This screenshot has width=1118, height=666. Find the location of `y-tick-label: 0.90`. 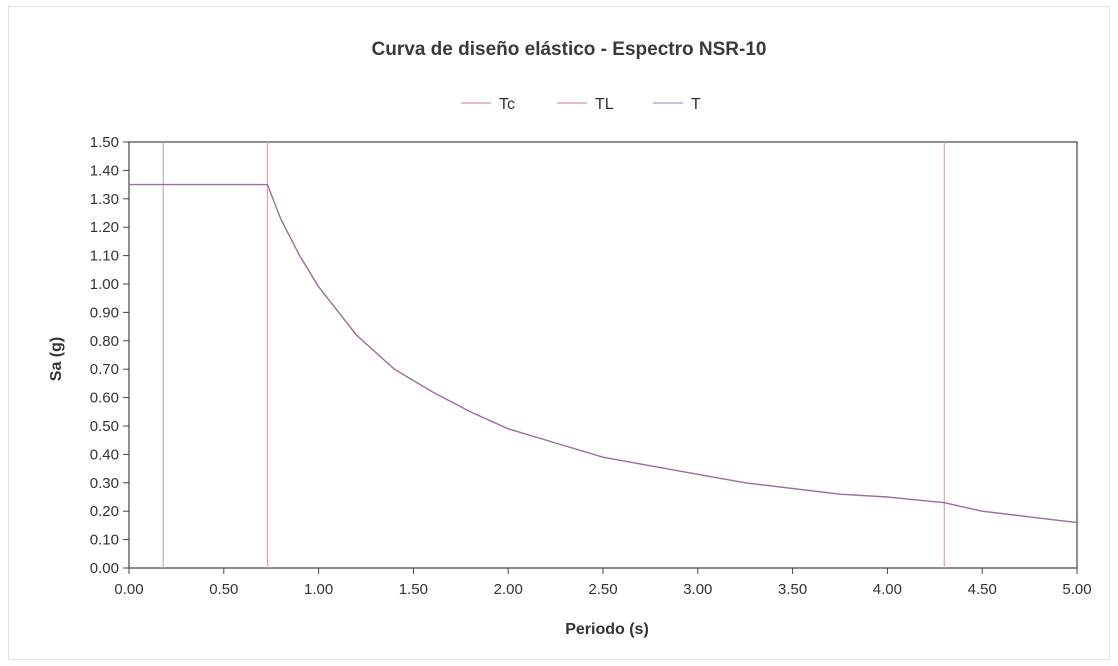

y-tick-label: 0.90 is located at coordinates (104, 312).